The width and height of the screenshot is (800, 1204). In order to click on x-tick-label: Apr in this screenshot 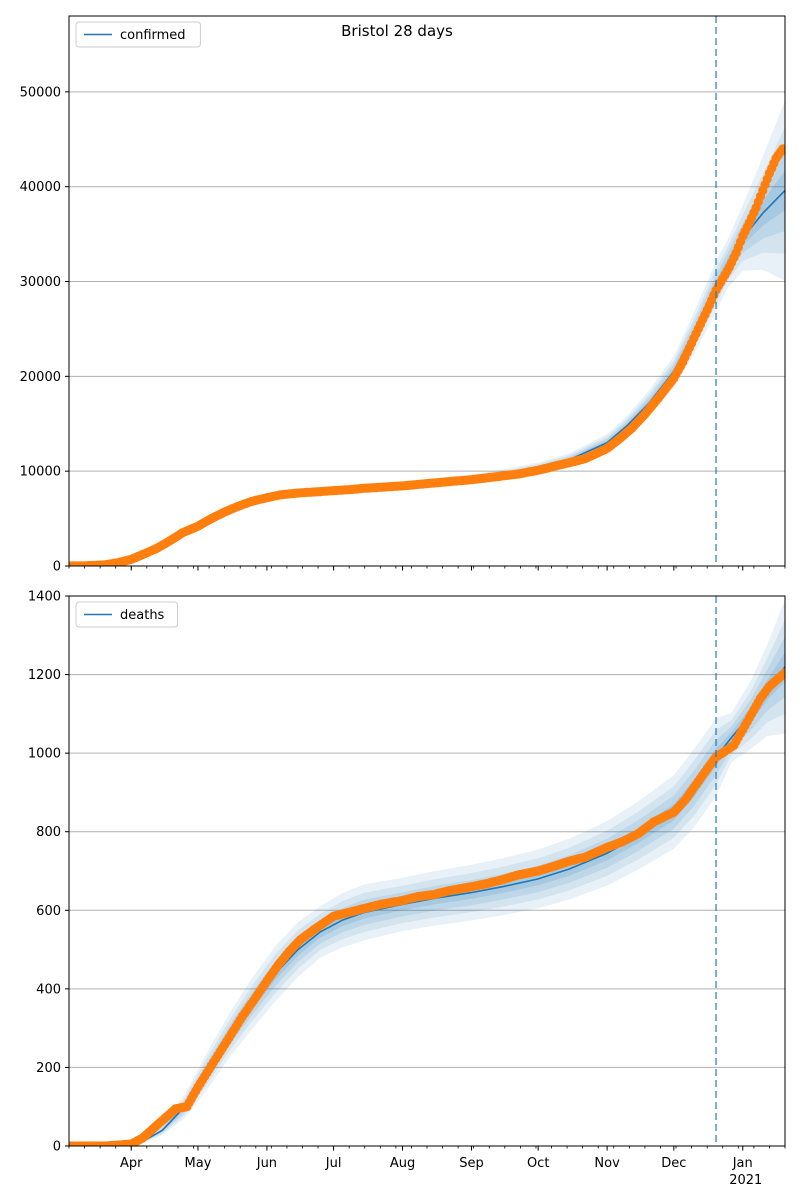, I will do `click(131, 1163)`.